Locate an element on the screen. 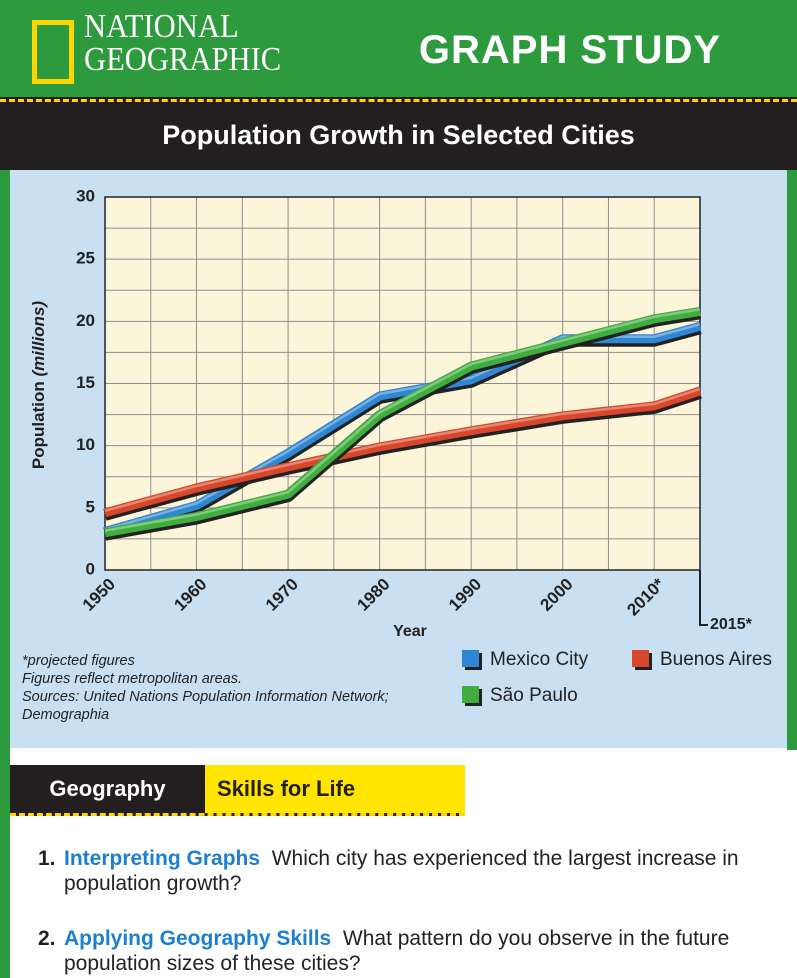 The image size is (797, 978). x-tick-label: 2015* is located at coordinates (731, 624).